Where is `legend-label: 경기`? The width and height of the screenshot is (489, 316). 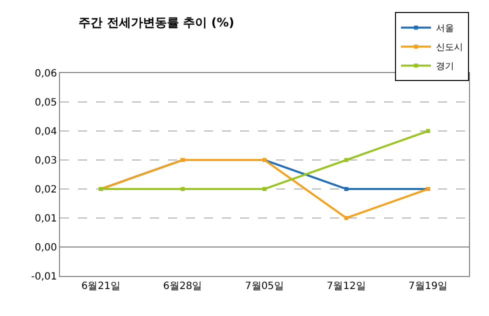 legend-label: 경기 is located at coordinates (445, 67).